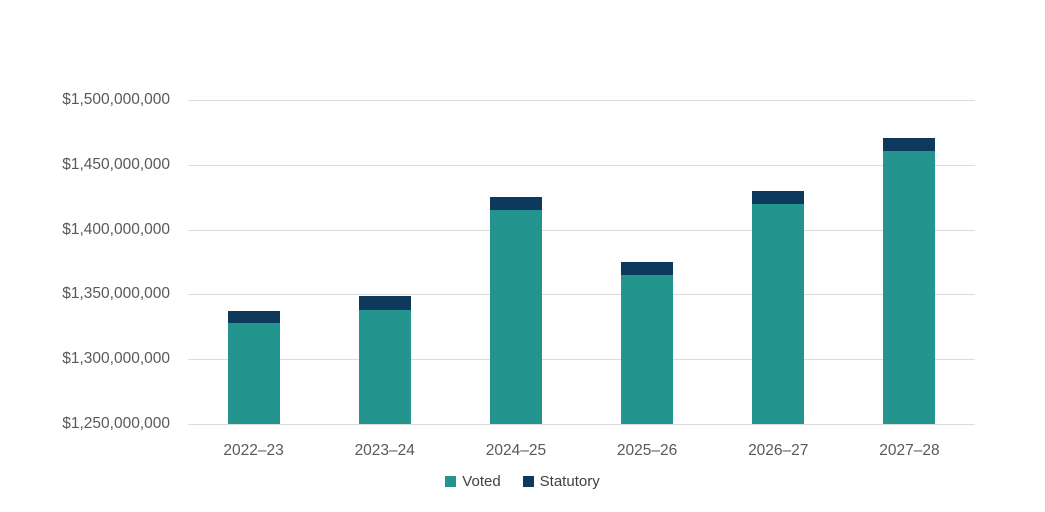 Image resolution: width=1045 pixels, height=512 pixels. I want to click on x-axis-category-label: 2027–28, so click(909, 450).